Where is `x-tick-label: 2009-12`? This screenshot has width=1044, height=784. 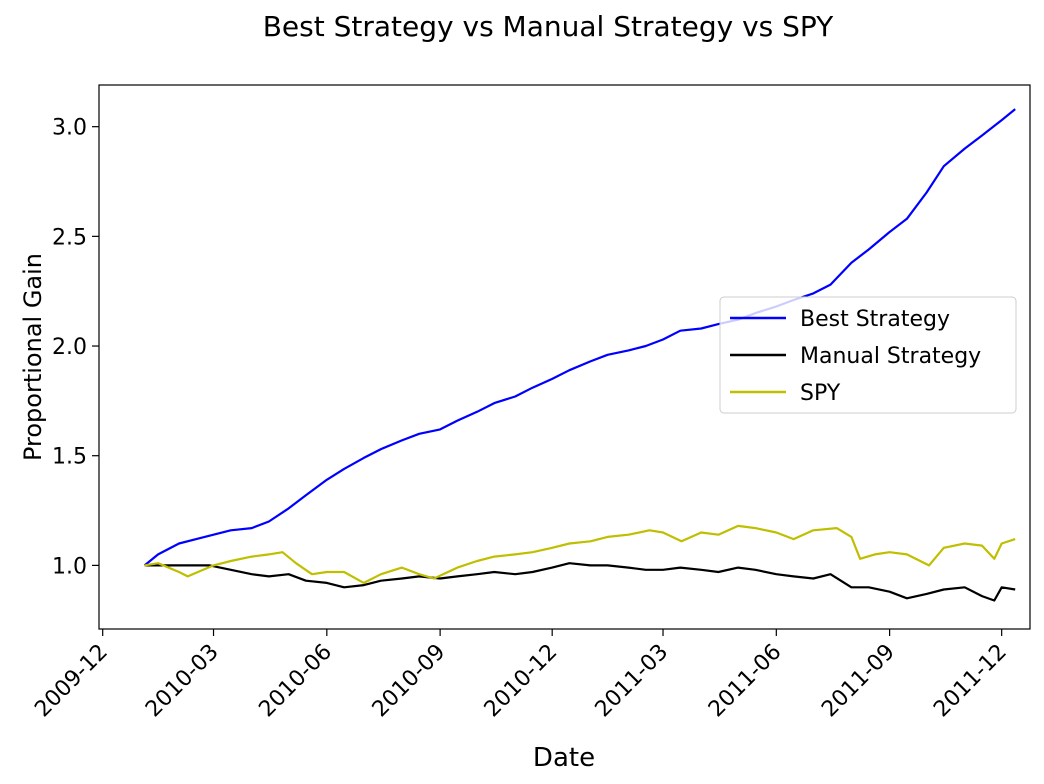
x-tick-label: 2009-12 is located at coordinates (71, 681).